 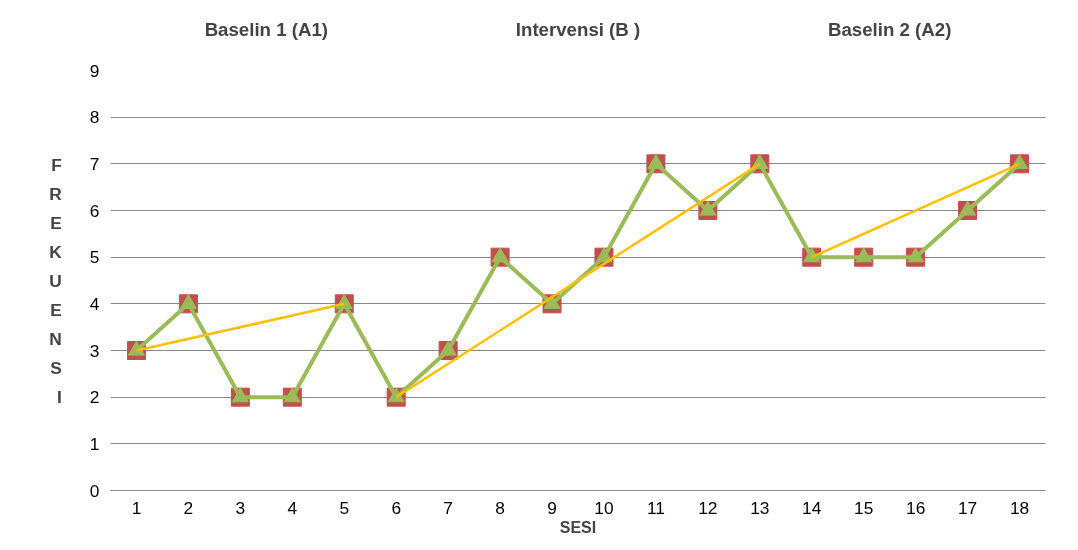 What do you see at coordinates (916, 507) in the screenshot?
I see `x-tick-label: 16` at bounding box center [916, 507].